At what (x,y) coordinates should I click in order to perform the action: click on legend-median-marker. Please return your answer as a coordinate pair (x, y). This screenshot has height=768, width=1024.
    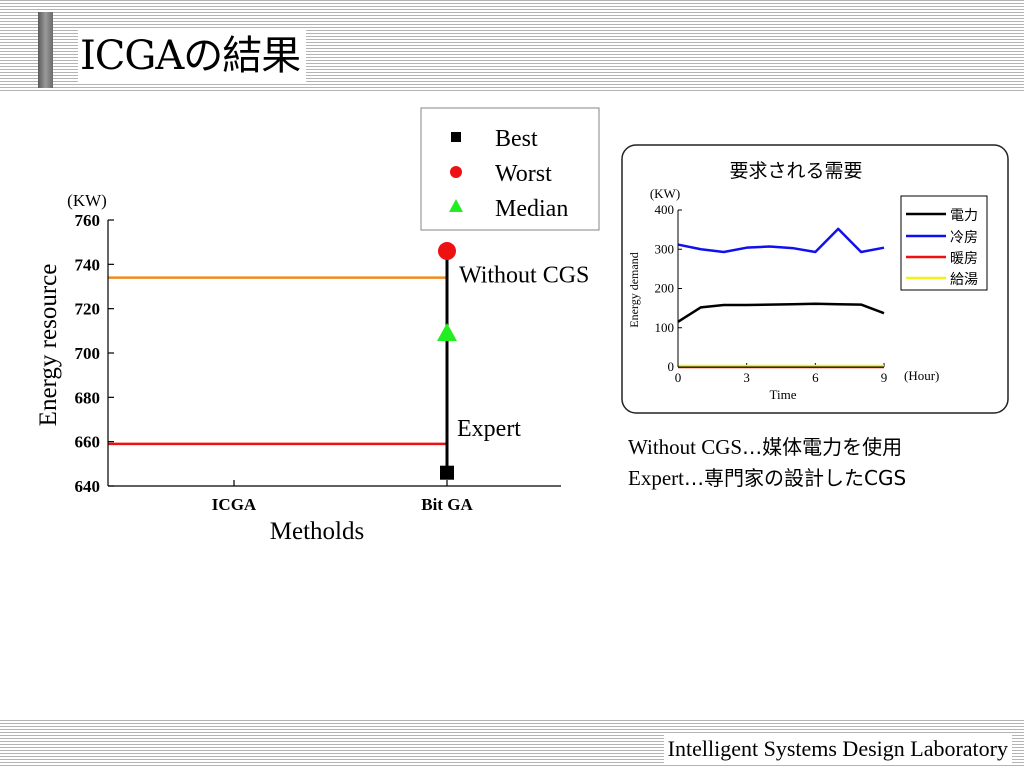
    Looking at the image, I should click on (456, 205).